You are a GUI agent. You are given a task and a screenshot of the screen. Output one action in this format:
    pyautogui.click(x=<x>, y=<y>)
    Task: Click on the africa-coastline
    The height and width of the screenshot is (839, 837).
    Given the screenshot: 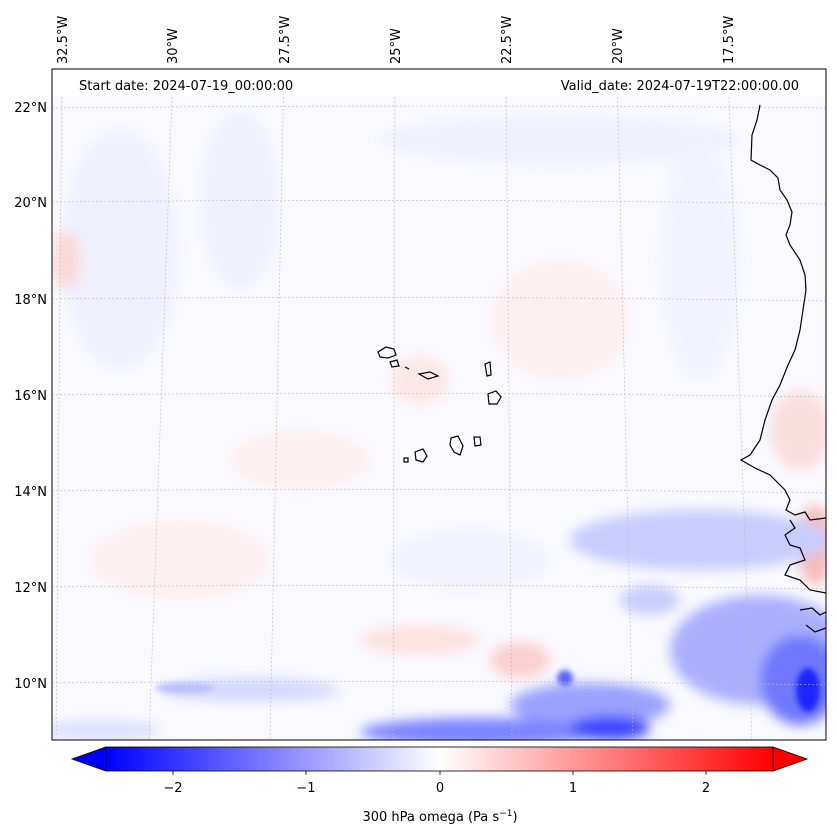 What is the action you would take?
    pyautogui.click(x=782, y=368)
    